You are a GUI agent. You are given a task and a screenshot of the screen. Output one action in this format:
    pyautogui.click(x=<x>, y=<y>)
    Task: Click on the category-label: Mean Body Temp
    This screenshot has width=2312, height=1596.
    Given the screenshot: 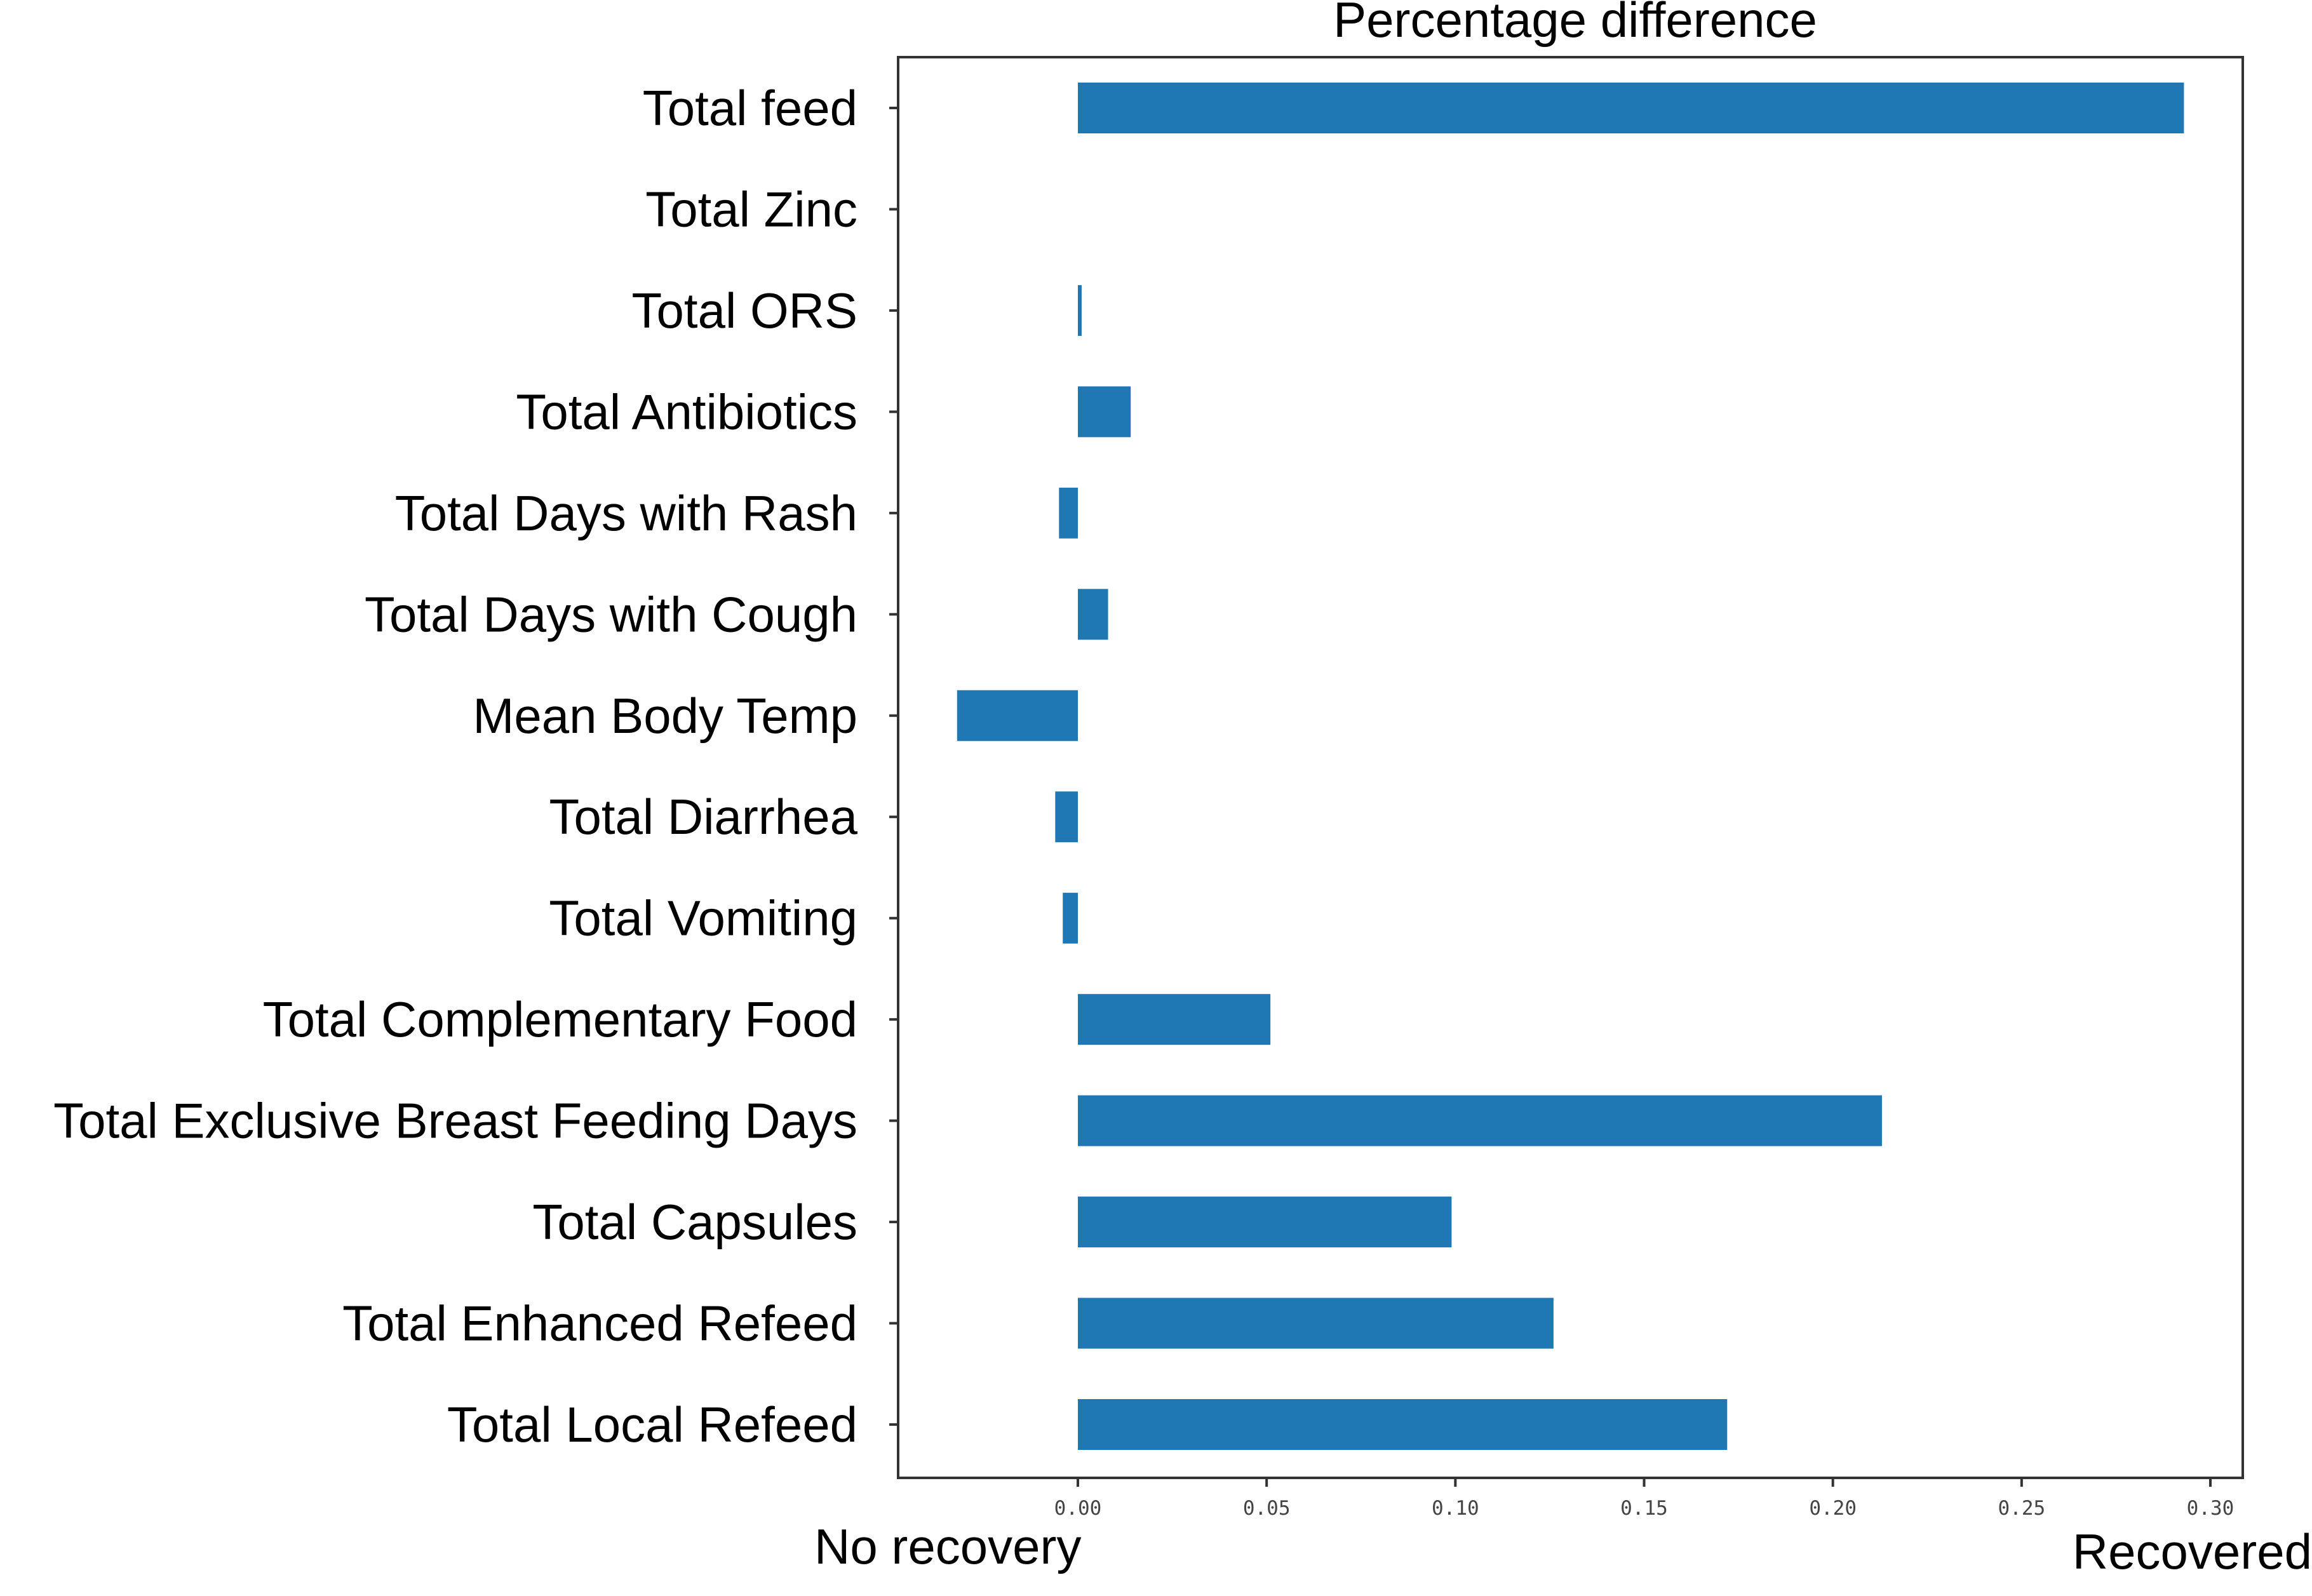 What is the action you would take?
    pyautogui.click(x=665, y=716)
    